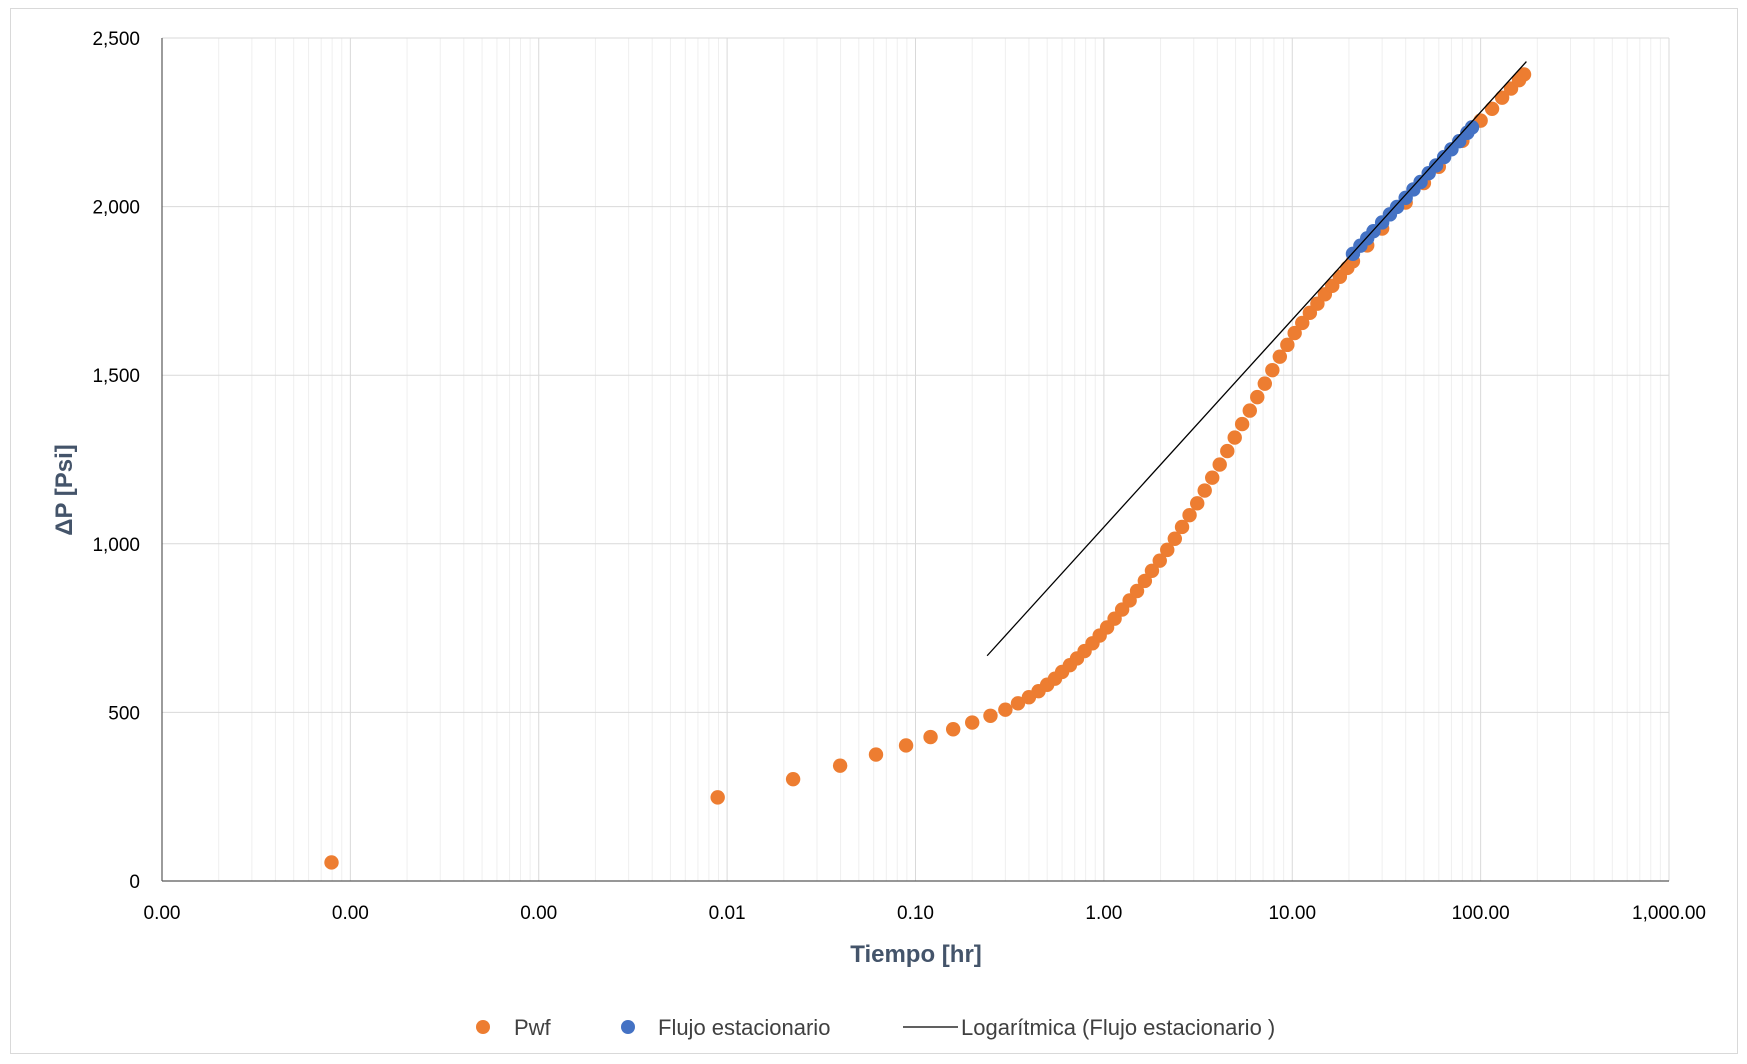  Describe the element at coordinates (1118, 1027) in the screenshot. I see `legend-label-trend: Logarítmica (Flujo estacionario )` at that location.